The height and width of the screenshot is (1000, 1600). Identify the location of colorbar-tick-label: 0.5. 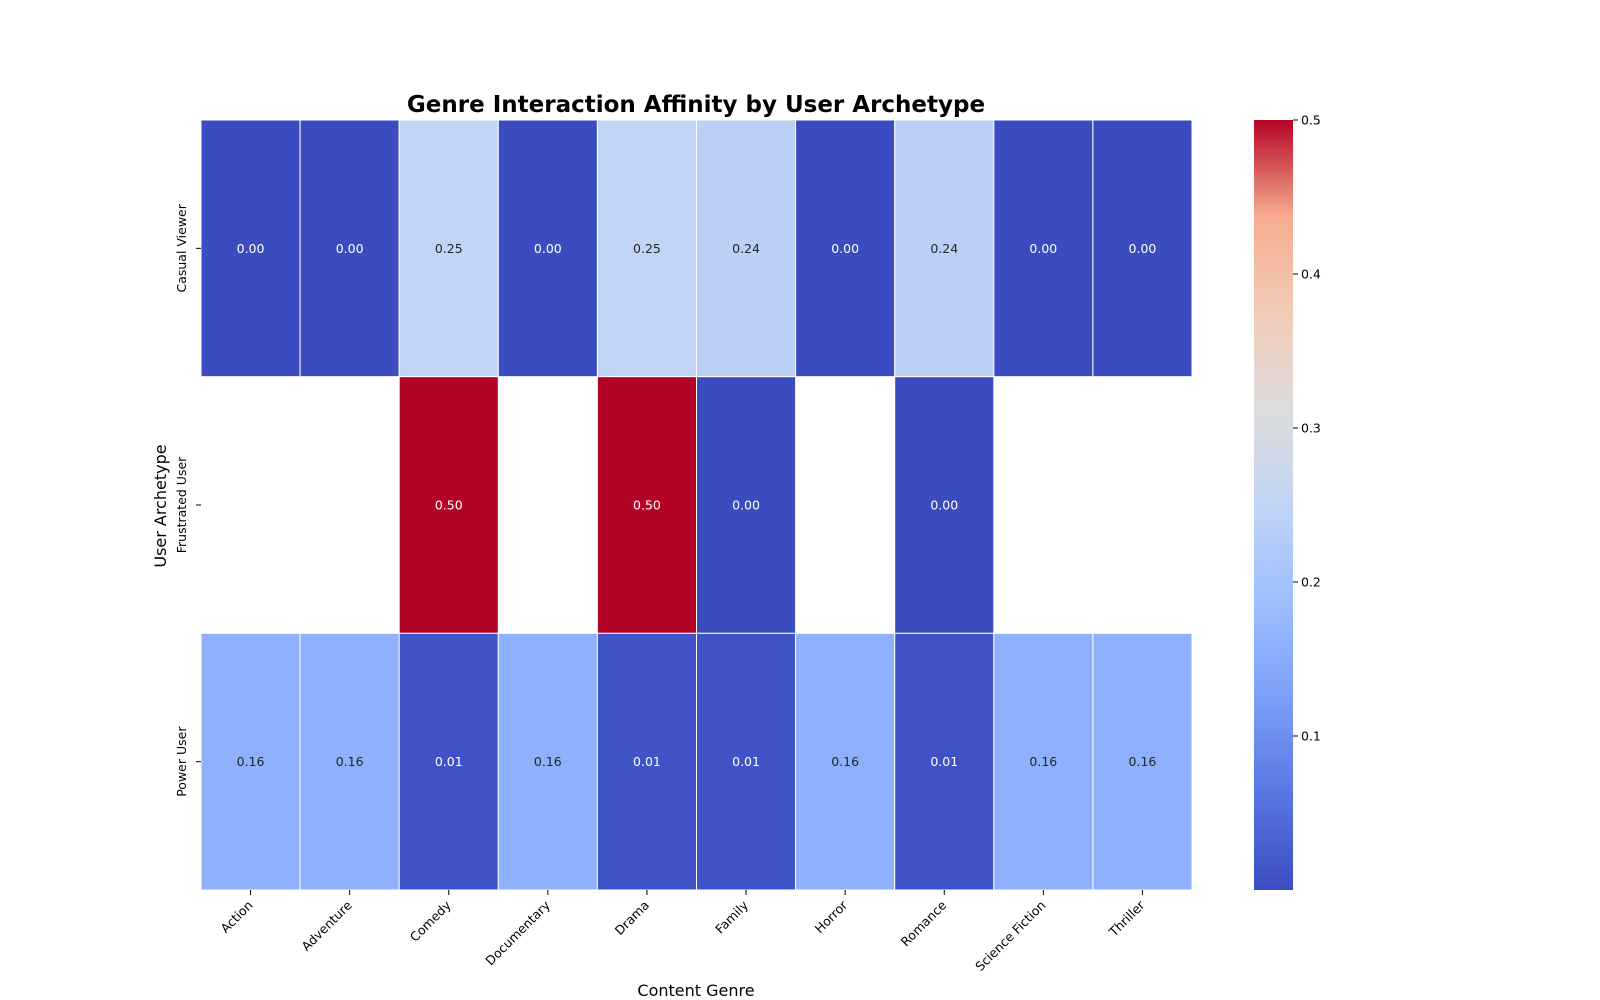
(1311, 120).